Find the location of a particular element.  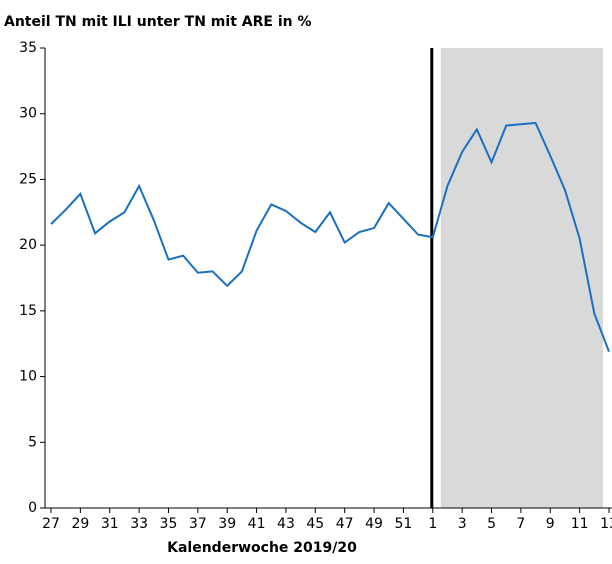

x-tick-label: 27 is located at coordinates (51, 524).